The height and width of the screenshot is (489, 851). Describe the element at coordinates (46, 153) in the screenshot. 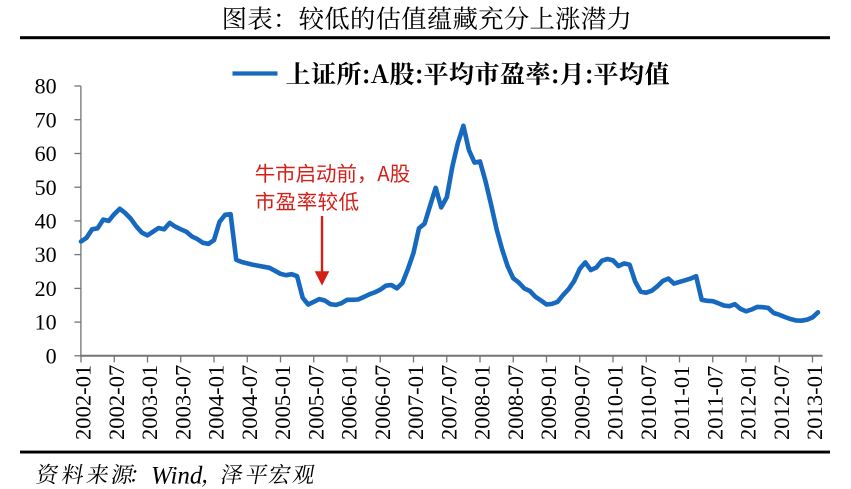

I see `svg-text: 60` at that location.